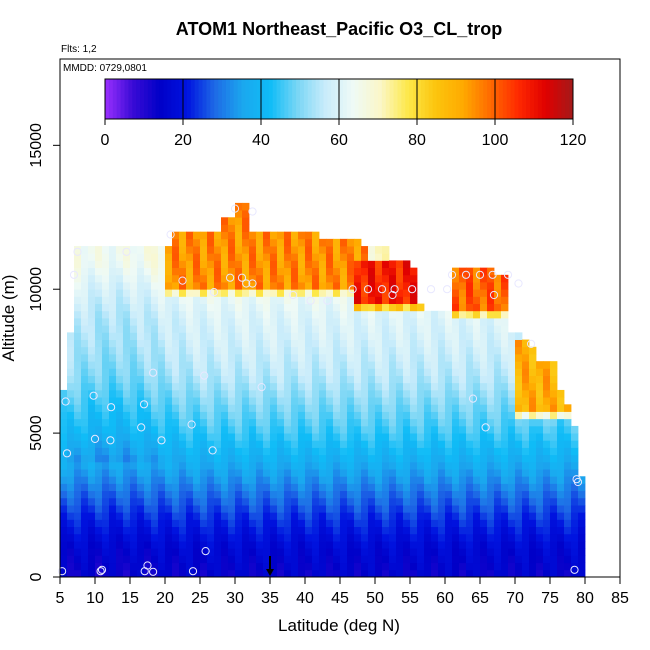 Image resolution: width=650 pixels, height=650 pixels. Describe the element at coordinates (126, 251) in the screenshot. I see `sample-point` at that location.